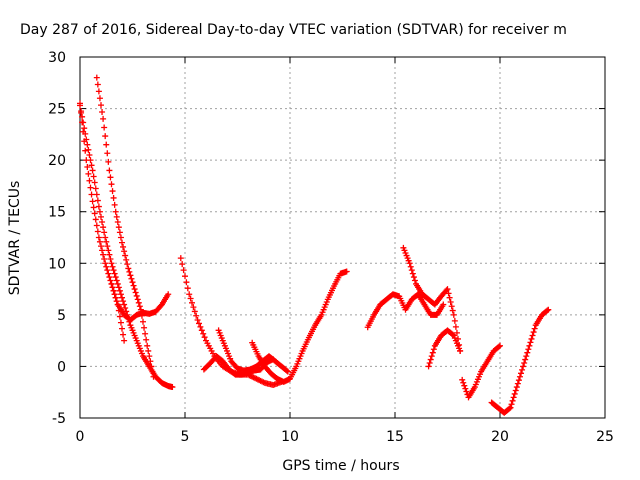 The width and height of the screenshot is (640, 480). What do you see at coordinates (57, 264) in the screenshot?
I see `y-tick-label: 10` at bounding box center [57, 264].